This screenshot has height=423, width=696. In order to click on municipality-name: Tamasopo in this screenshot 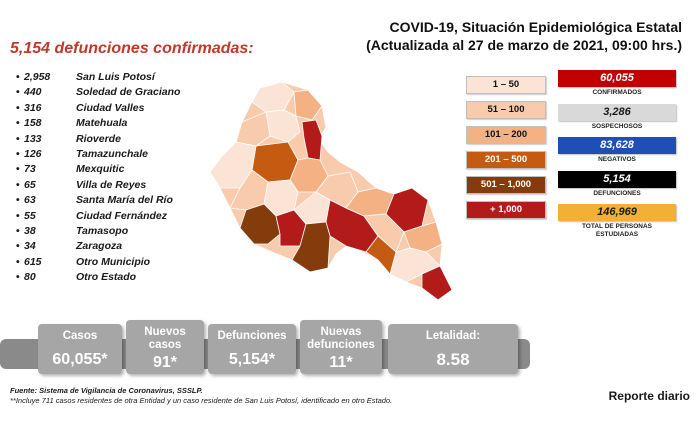, I will do `click(102, 230)`.